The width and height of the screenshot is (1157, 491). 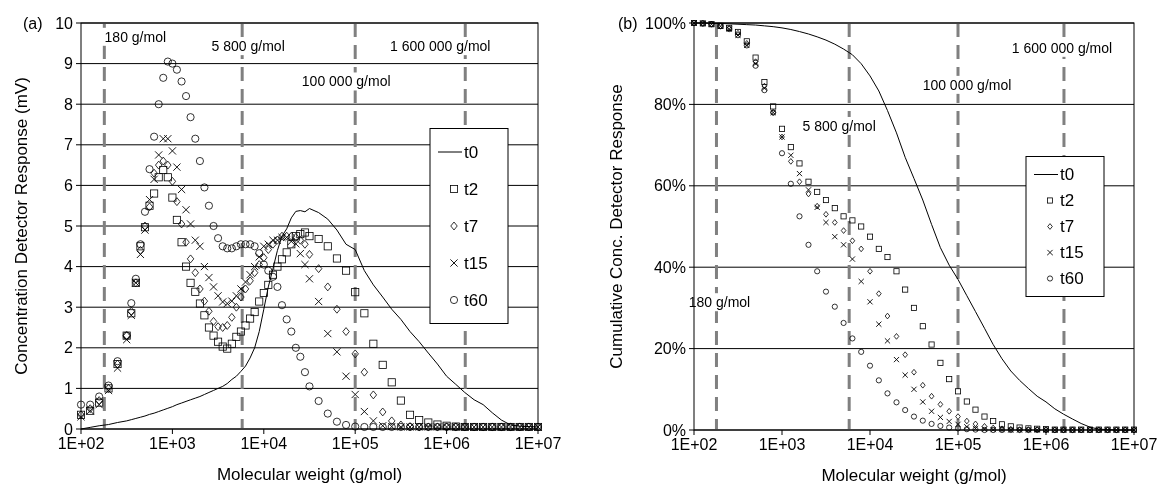 What do you see at coordinates (628, 23) in the screenshot?
I see `chart-title: (b)` at bounding box center [628, 23].